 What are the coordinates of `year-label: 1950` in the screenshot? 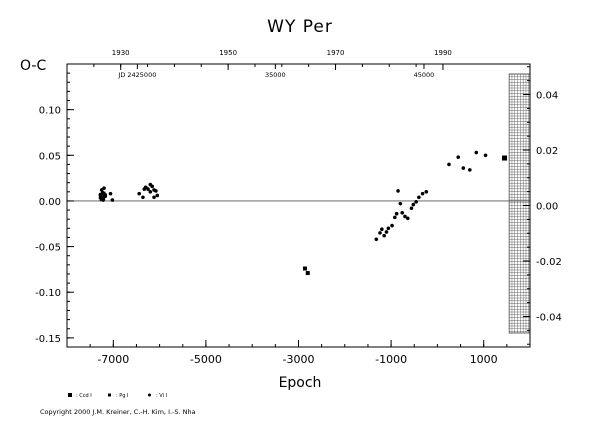 It's located at (228, 53).